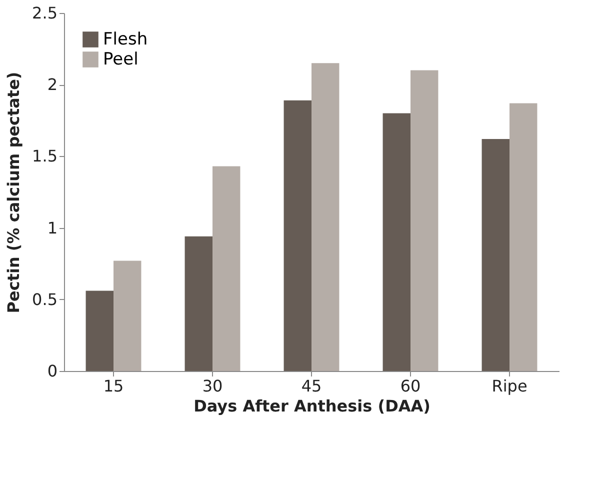 Image resolution: width=615 pixels, height=479 pixels. Describe the element at coordinates (510, 386) in the screenshot. I see `x-tick-label: Ripe` at that location.